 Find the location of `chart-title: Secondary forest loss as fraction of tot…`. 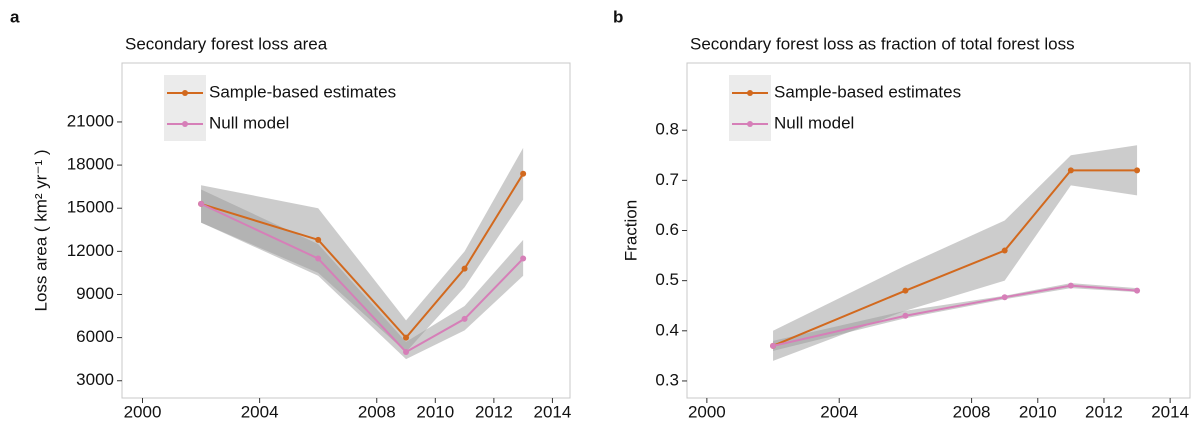

chart-title: Secondary forest loss as fraction of tot… is located at coordinates (882, 43).